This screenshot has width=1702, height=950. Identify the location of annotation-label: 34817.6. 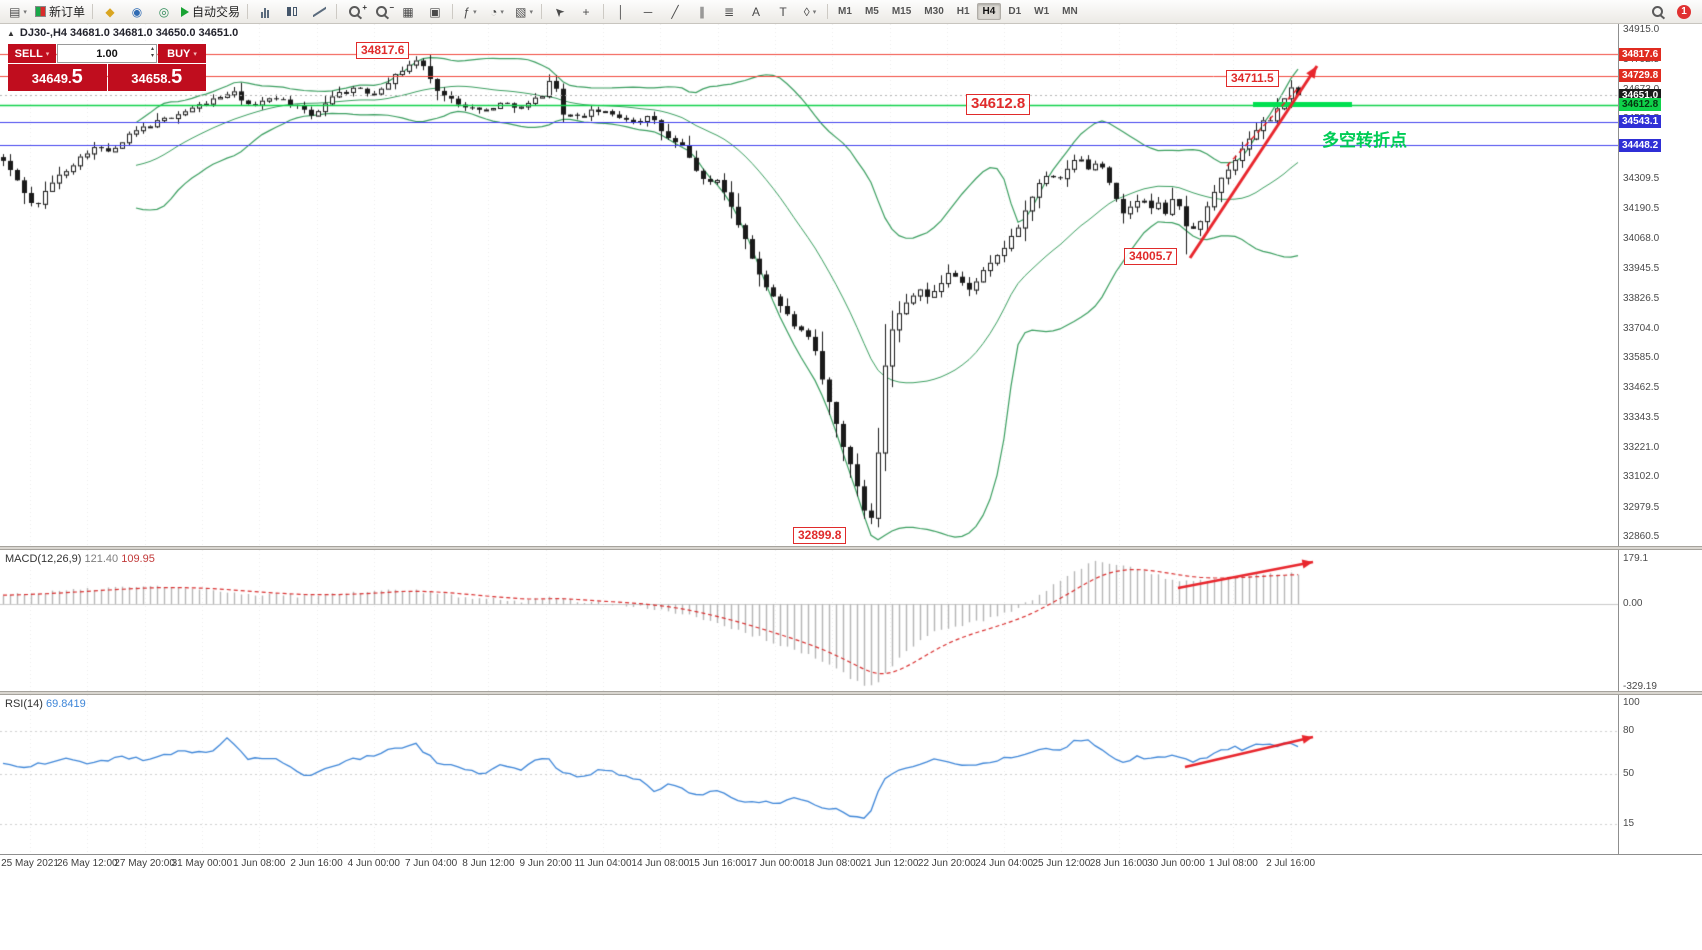
(383, 50).